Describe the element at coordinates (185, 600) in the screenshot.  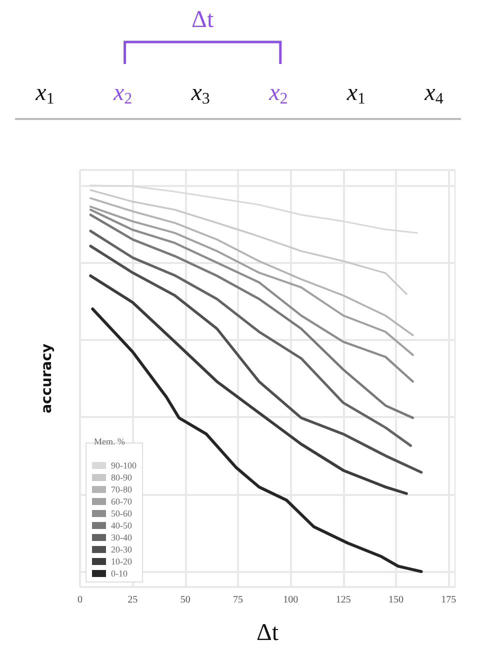
I see `x-tick-label: 50` at that location.